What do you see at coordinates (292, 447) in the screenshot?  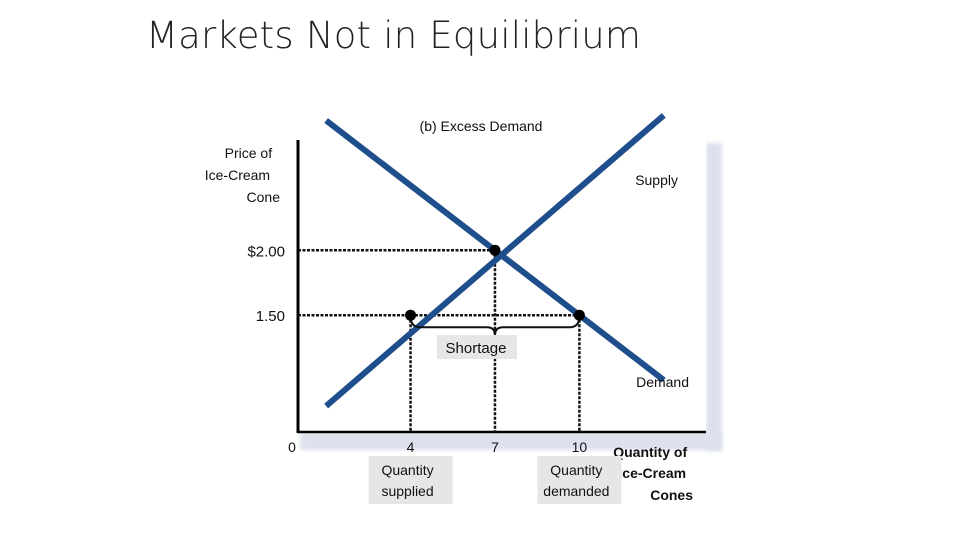 I see `origin-label: 0` at bounding box center [292, 447].